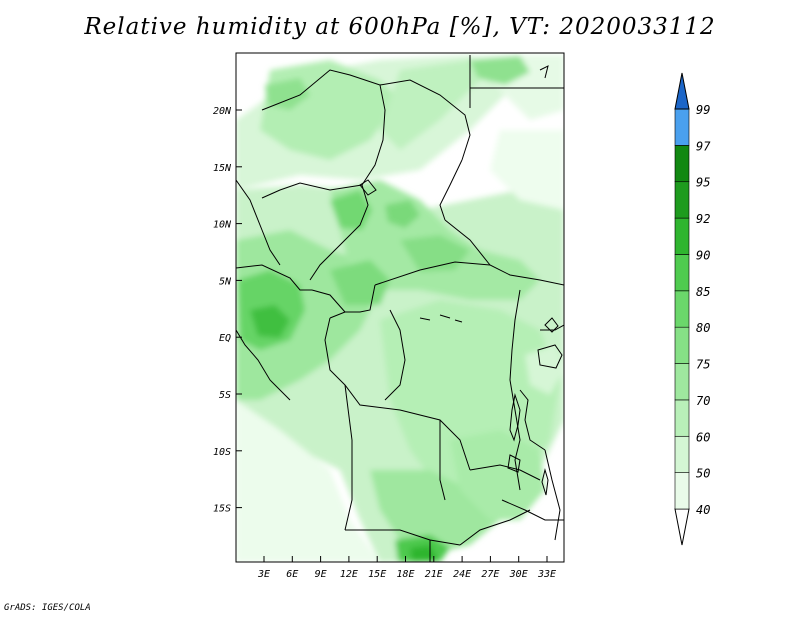 The height and width of the screenshot is (618, 800). What do you see at coordinates (703, 219) in the screenshot?
I see `colorbar-label: 92` at bounding box center [703, 219].